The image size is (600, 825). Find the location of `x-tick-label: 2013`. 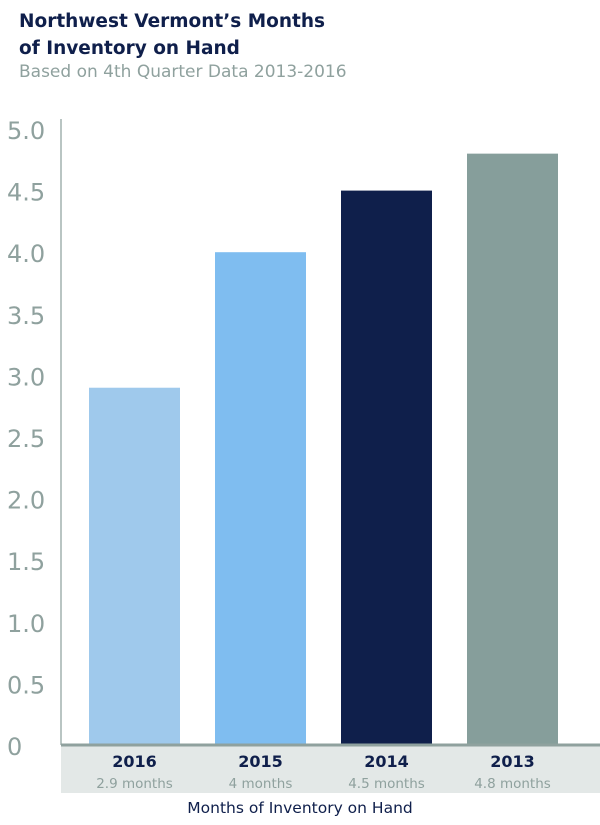

x-tick-label: 2013 is located at coordinates (512, 761).